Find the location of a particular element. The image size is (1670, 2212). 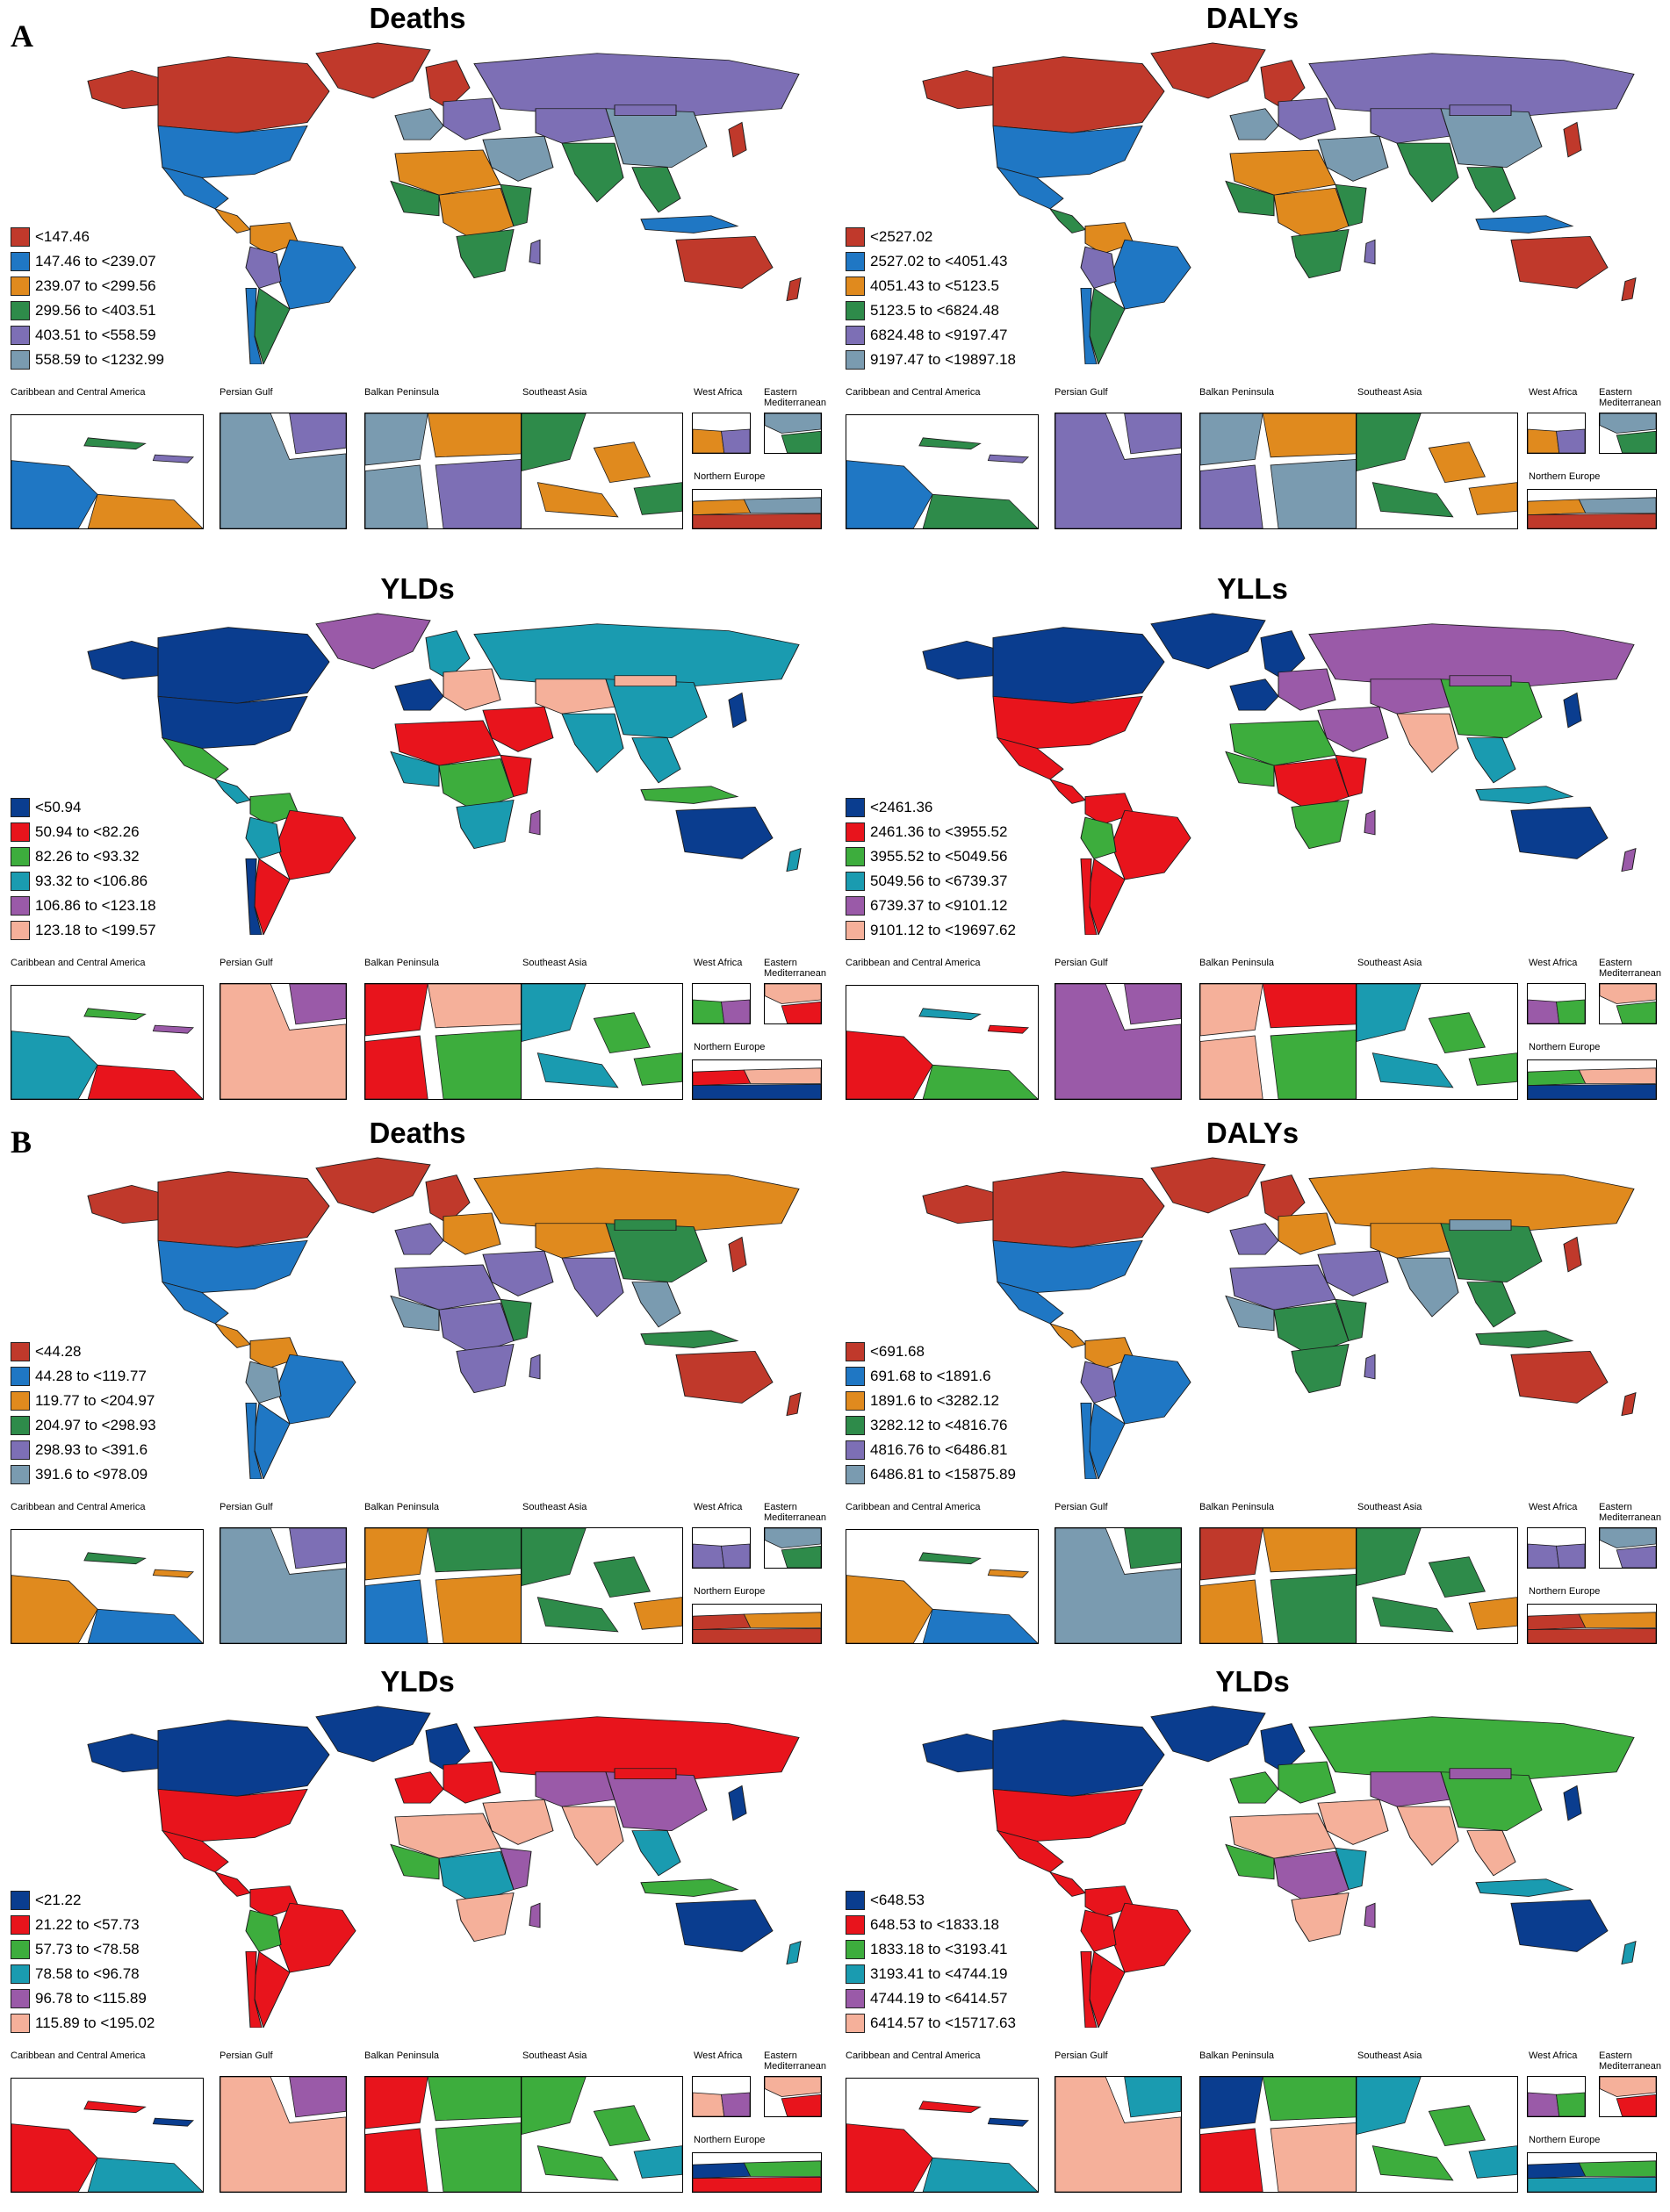

region-indonesia is located at coordinates (1524, 1888).